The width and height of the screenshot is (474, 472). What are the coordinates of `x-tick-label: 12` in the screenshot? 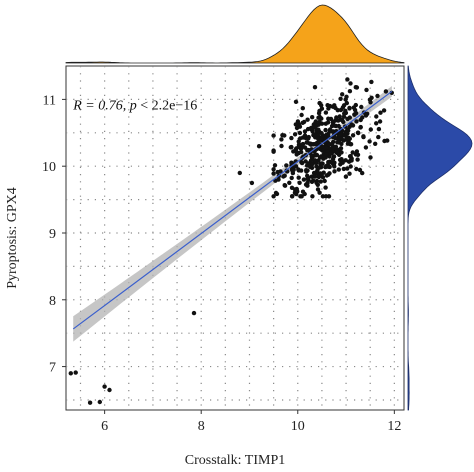 It's located at (394, 426).